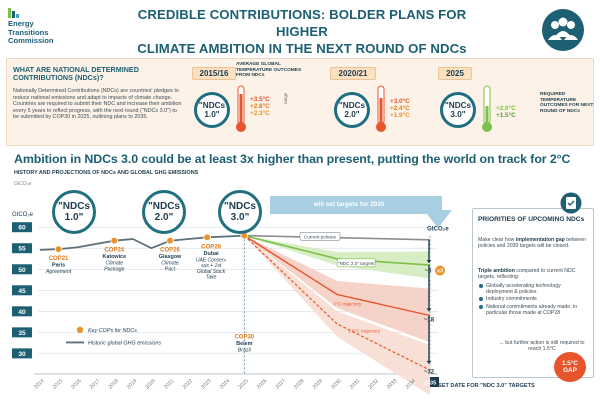 Image resolution: width=600 pixels, height=401 pixels. I want to click on x-tick-label: 2017, so click(95, 384).